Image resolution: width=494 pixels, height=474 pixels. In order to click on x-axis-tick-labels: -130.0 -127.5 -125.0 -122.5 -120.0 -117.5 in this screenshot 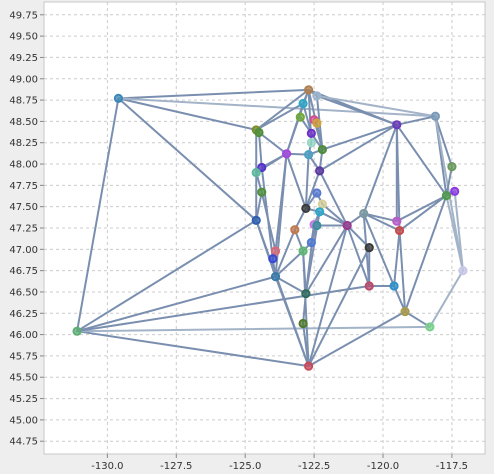, I will do `click(279, 466)`.